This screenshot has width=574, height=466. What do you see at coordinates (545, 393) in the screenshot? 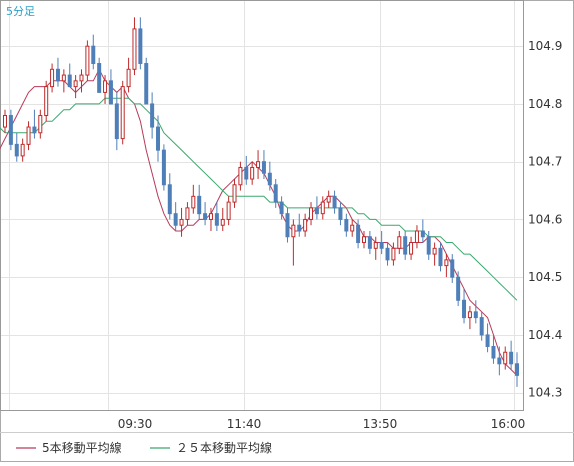
I see `y-tick-label: 104.3` at bounding box center [545, 393].